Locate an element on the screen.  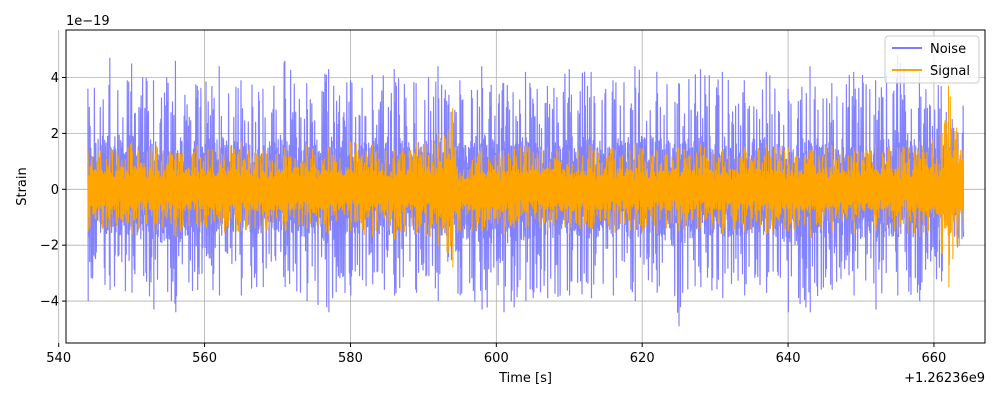
y-multiplier-text: 1e−19 is located at coordinates (88, 21).